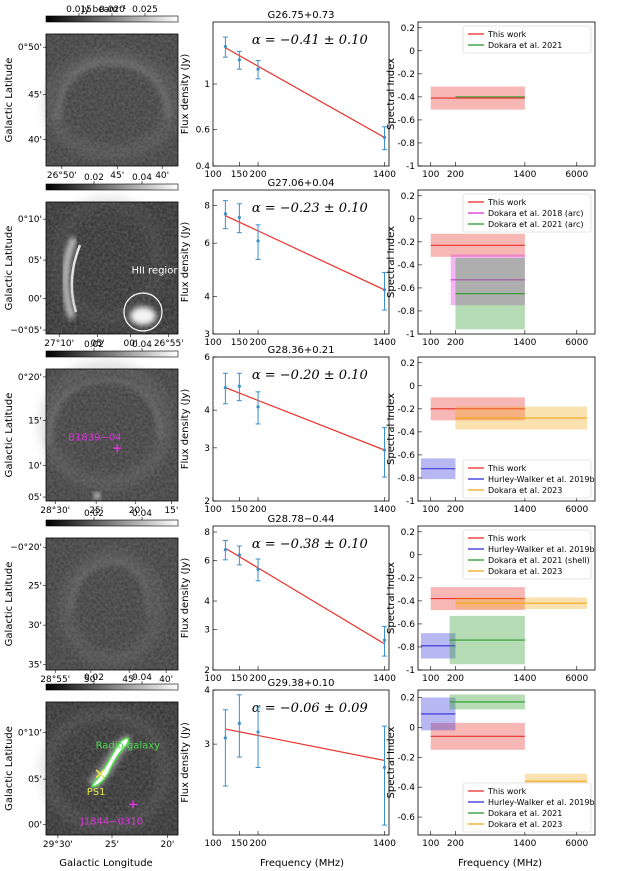  Describe the element at coordinates (207, 358) in the screenshot. I see `flux-ytick-label: 6` at that location.